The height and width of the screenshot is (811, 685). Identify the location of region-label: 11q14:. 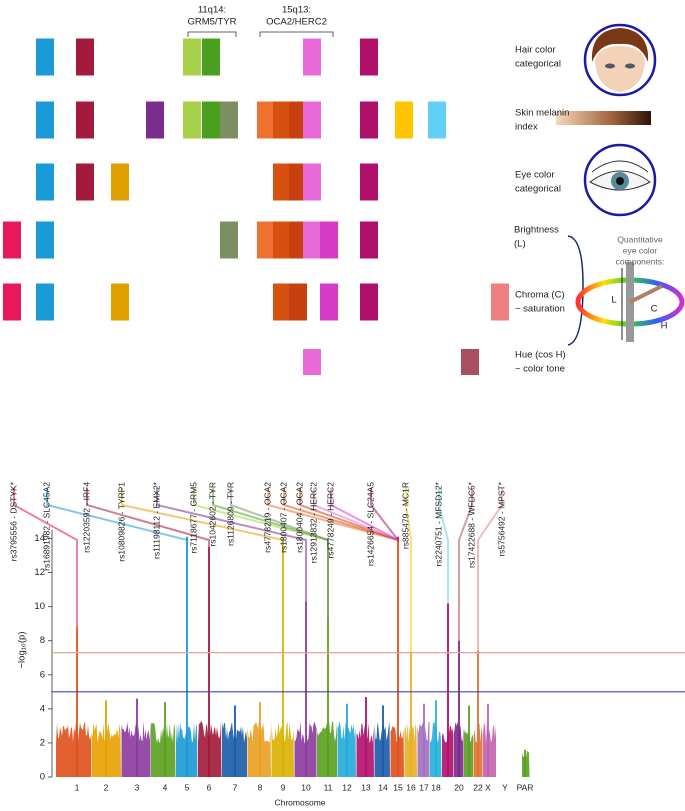
(212, 10).